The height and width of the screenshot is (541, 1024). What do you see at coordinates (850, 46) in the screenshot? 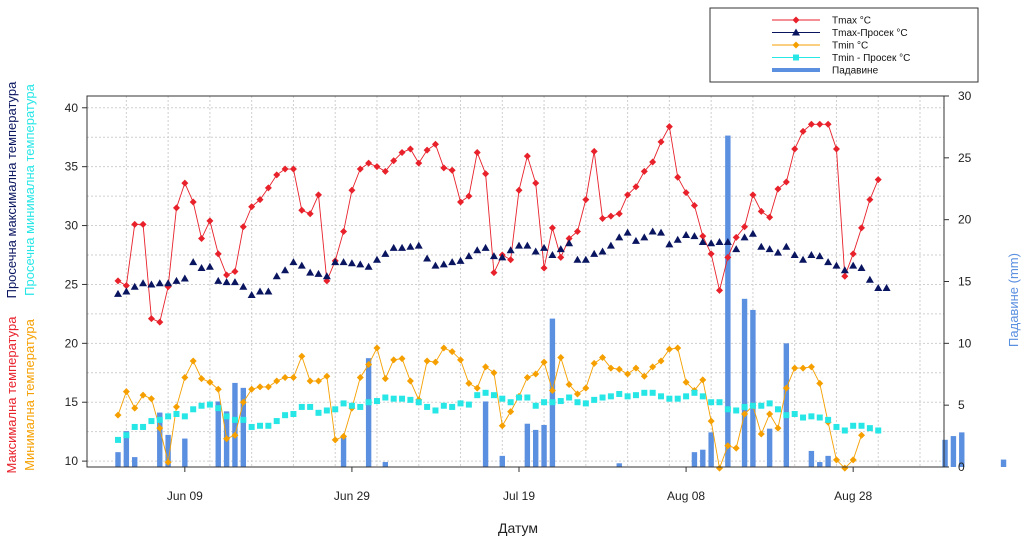
I see `legend-label: Tmin °C` at bounding box center [850, 46].